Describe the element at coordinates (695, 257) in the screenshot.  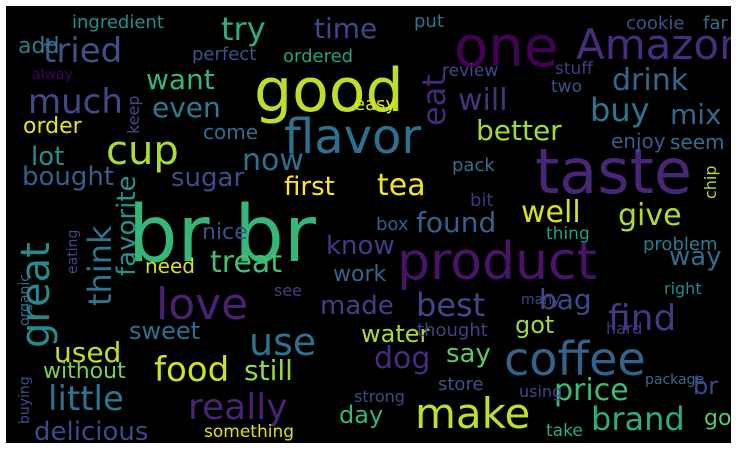
I see `word-way: way` at that location.